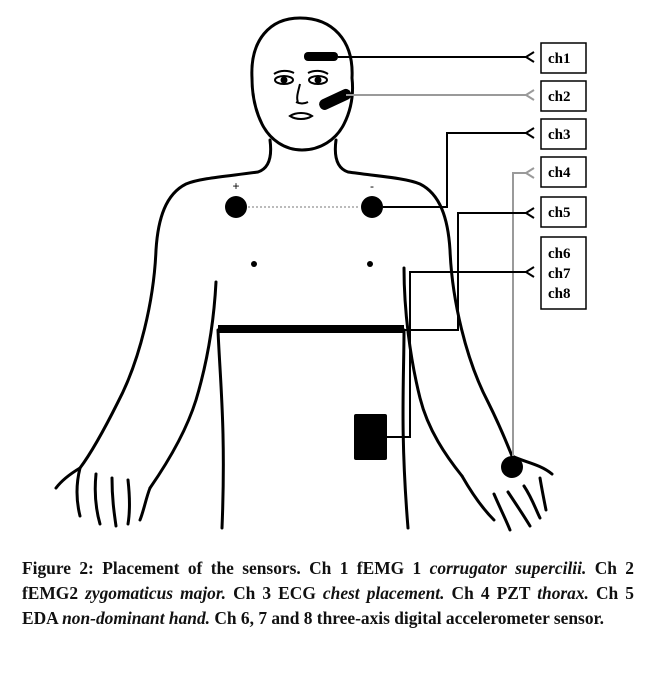 This screenshot has height=674, width=650. I want to click on ch678-wire, so click(457, 354).